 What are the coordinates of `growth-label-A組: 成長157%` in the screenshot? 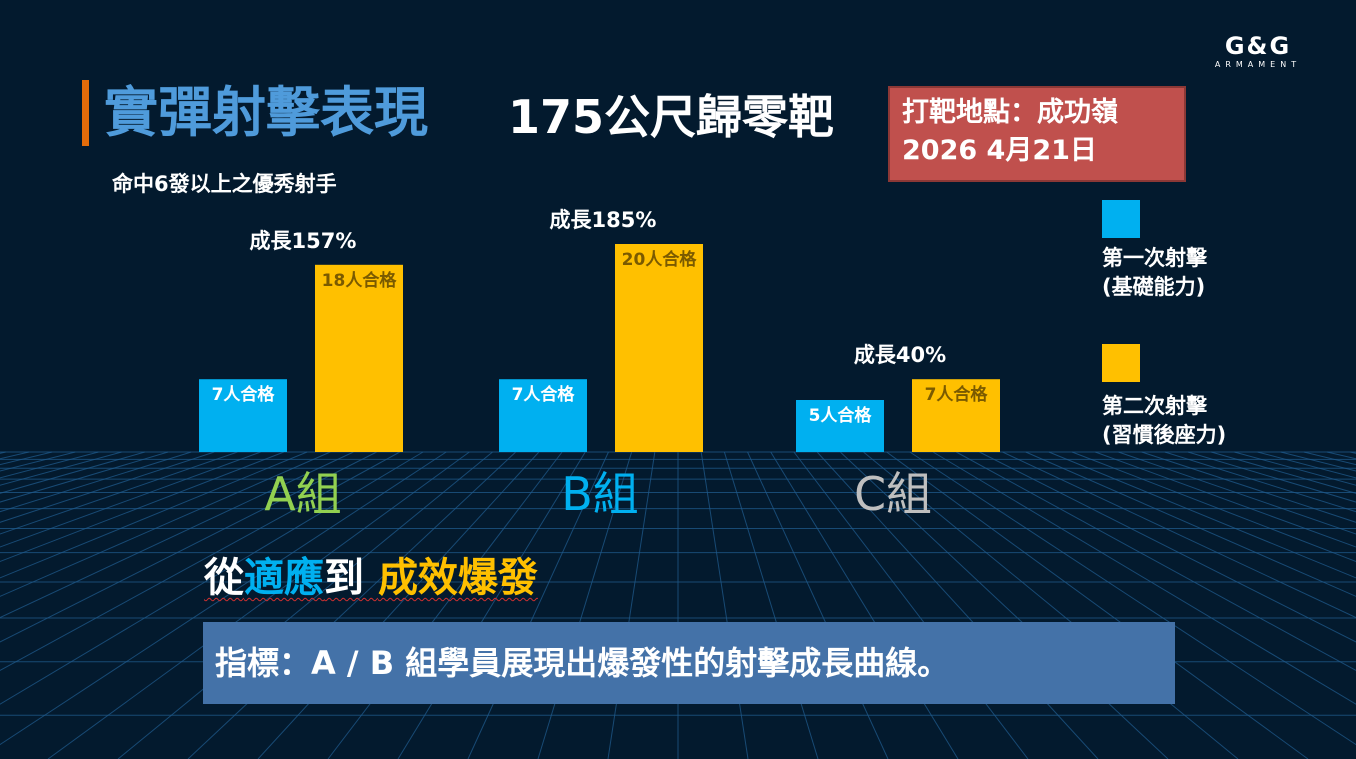 It's located at (303, 241).